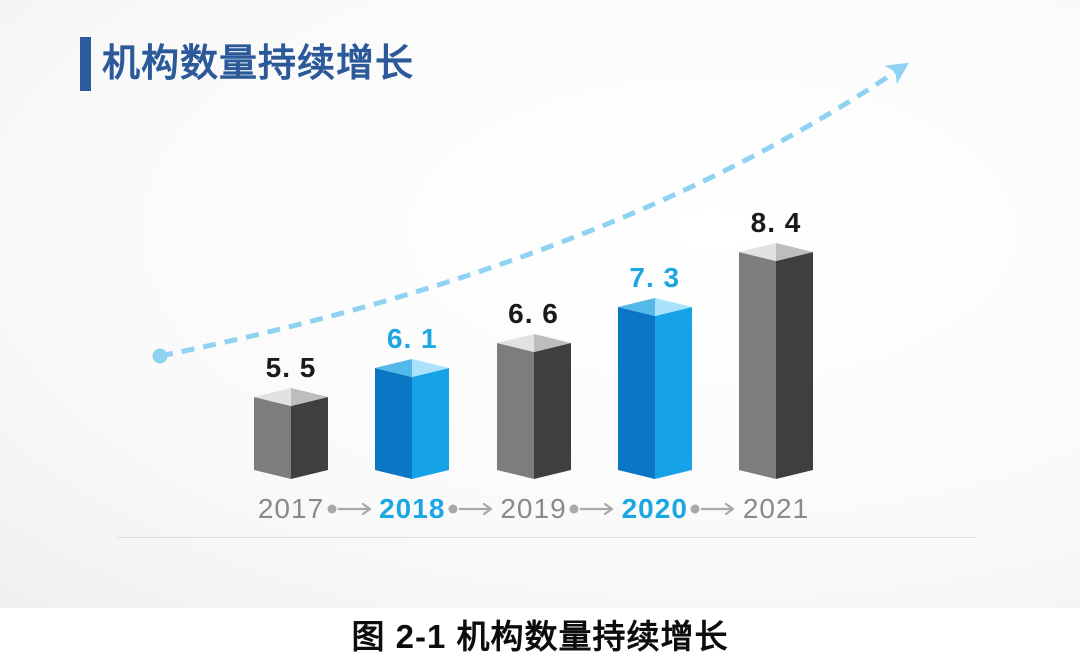 Image resolution: width=1080 pixels, height=657 pixels. Describe the element at coordinates (85, 64) in the screenshot. I see `title-accent-bar` at that location.